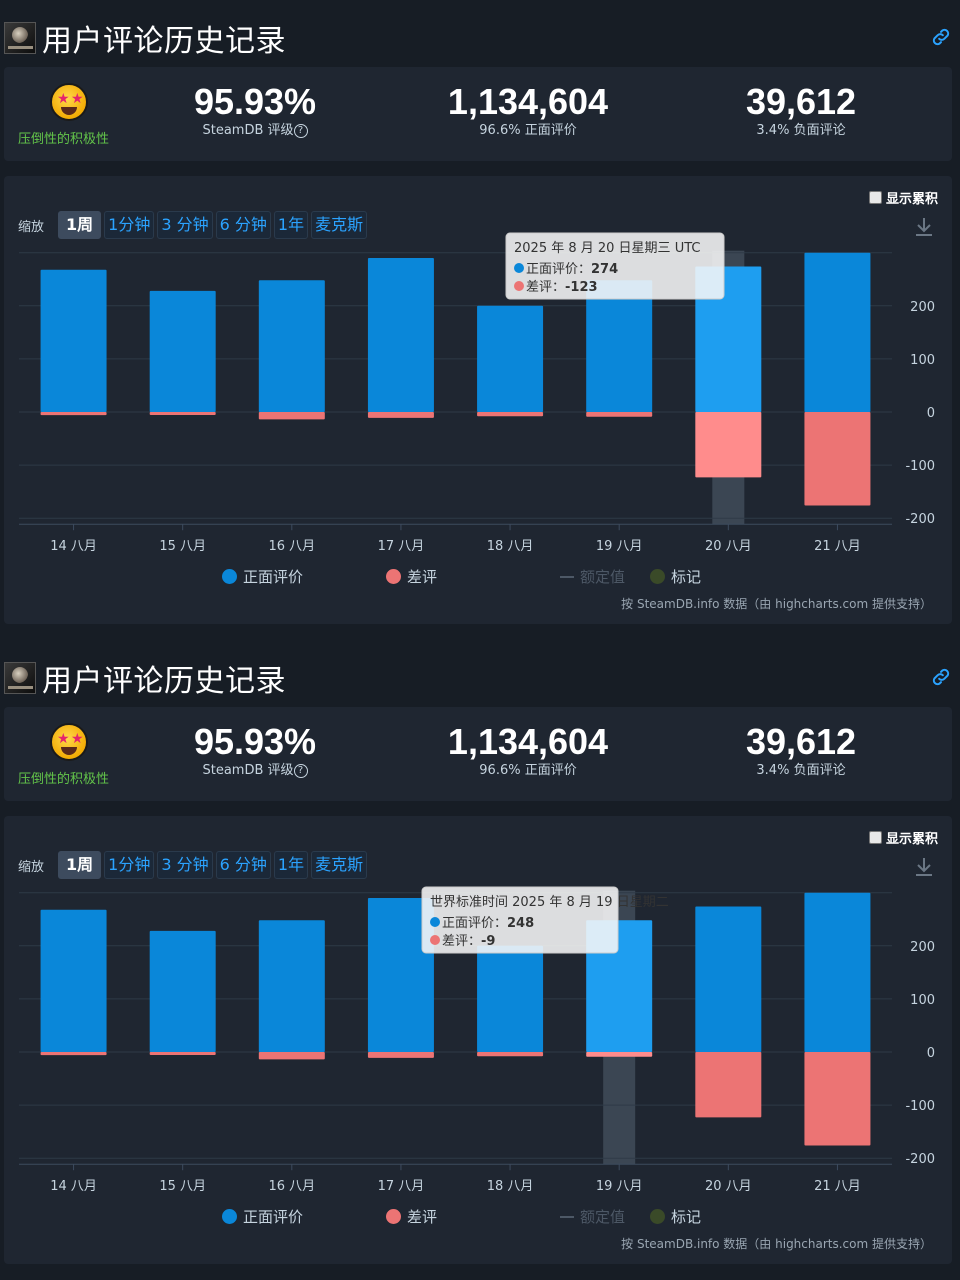  What do you see at coordinates (567, 576) in the screenshot?
I see `threshold-line-icon` at bounding box center [567, 576].